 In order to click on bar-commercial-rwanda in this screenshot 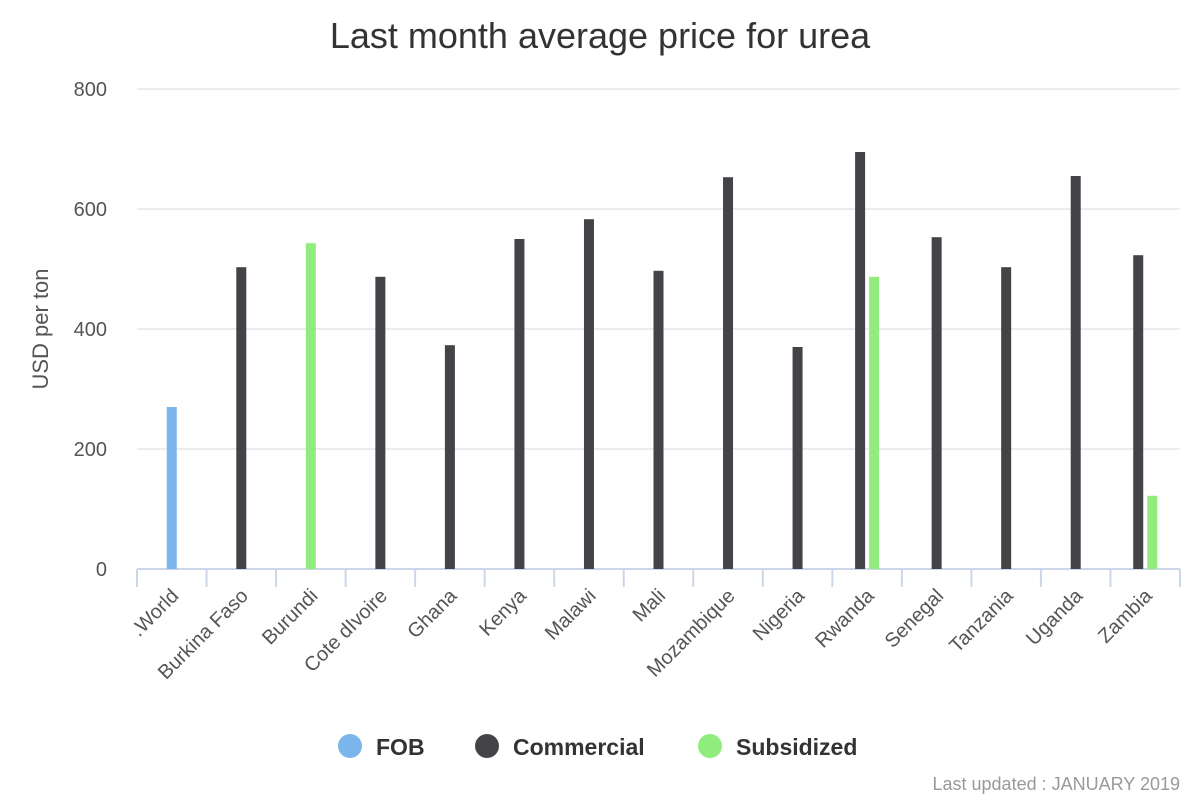, I will do `click(860, 360)`.